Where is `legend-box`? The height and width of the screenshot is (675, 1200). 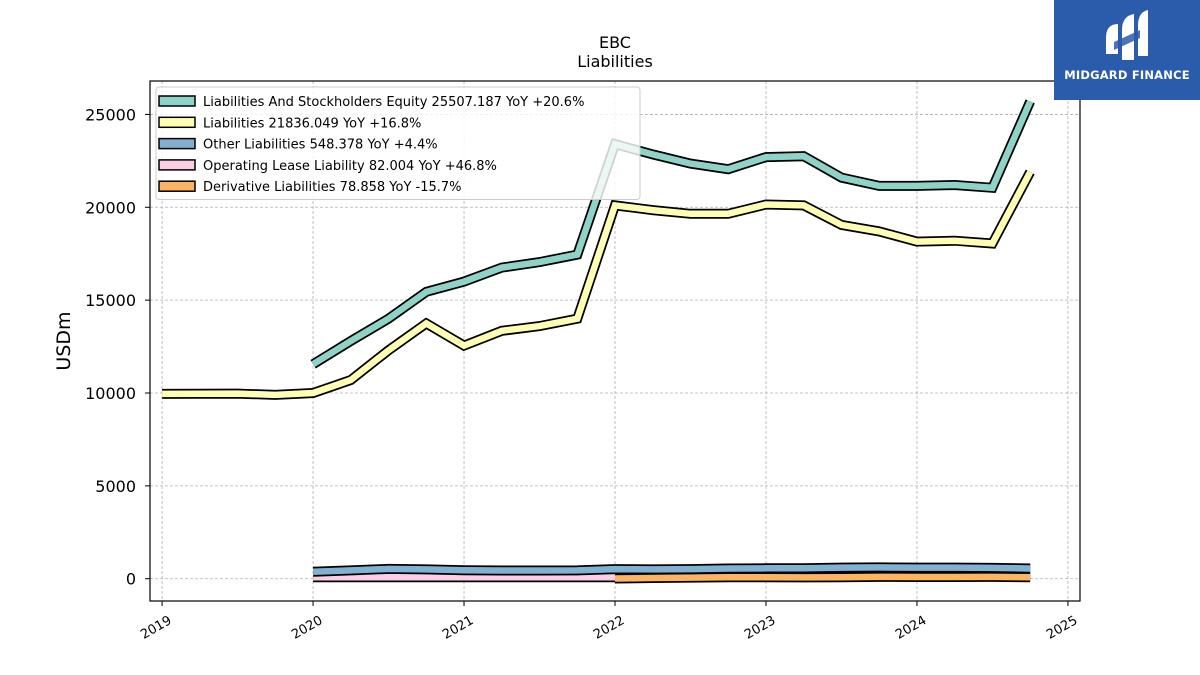
legend-box is located at coordinates (398, 143).